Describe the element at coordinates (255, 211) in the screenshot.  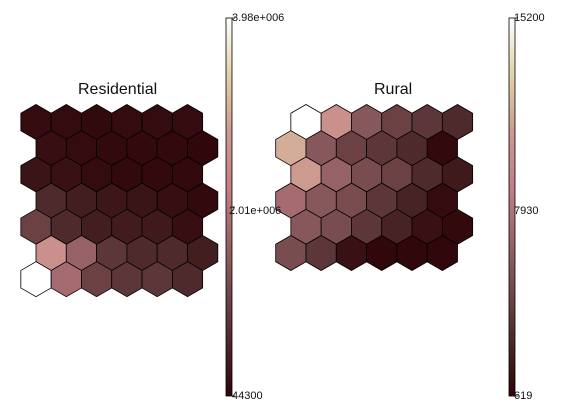
I see `colorbar-residential-mid-label: 2.01e+006` at that location.